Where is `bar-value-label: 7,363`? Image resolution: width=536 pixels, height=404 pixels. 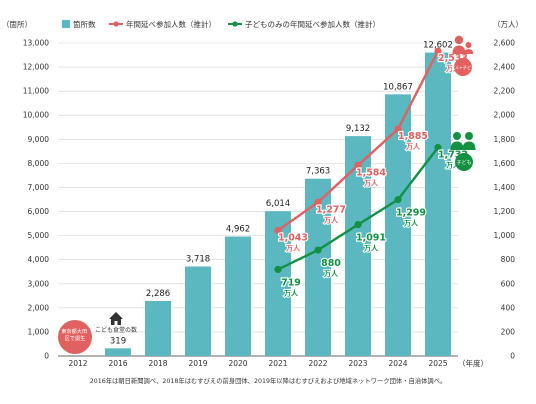 bar-value-label: 7,363 is located at coordinates (318, 172).